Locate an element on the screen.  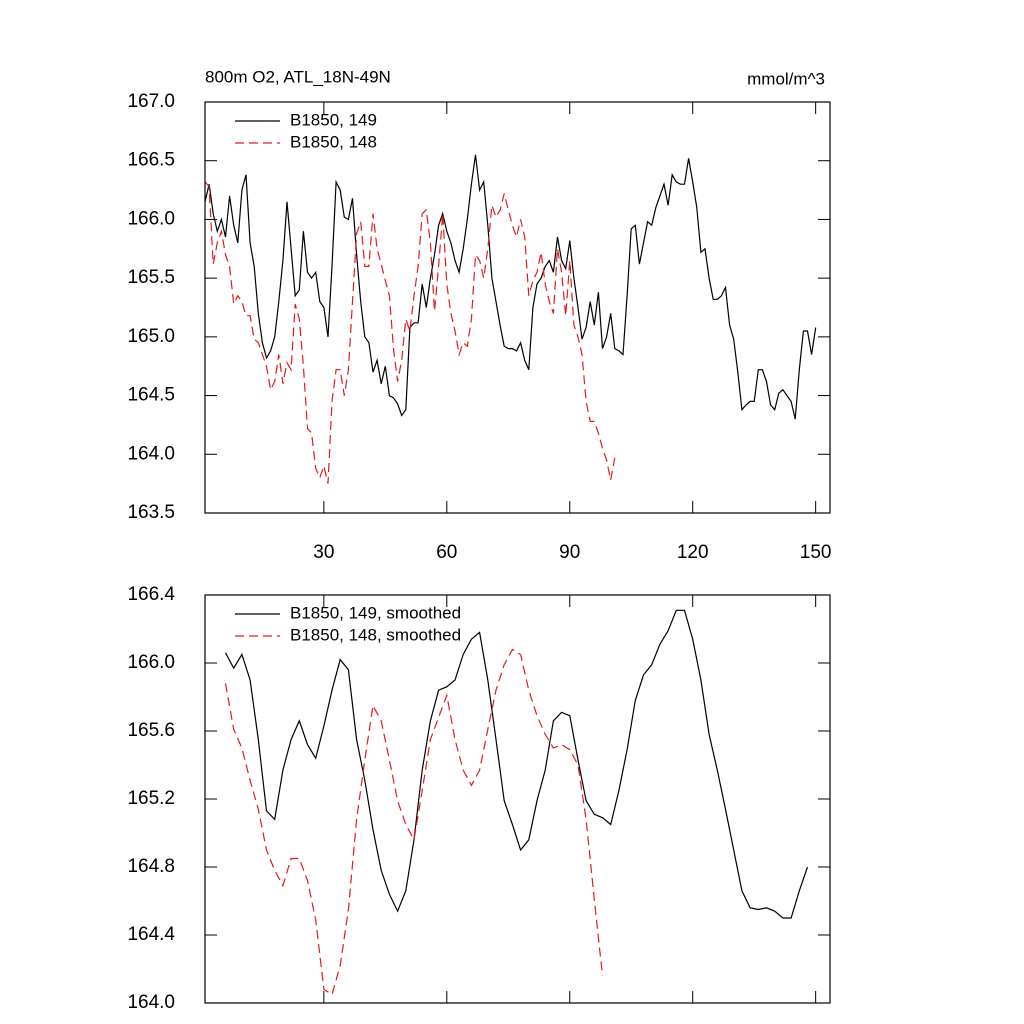
y-tick-label: 165.2 is located at coordinates (151, 798).